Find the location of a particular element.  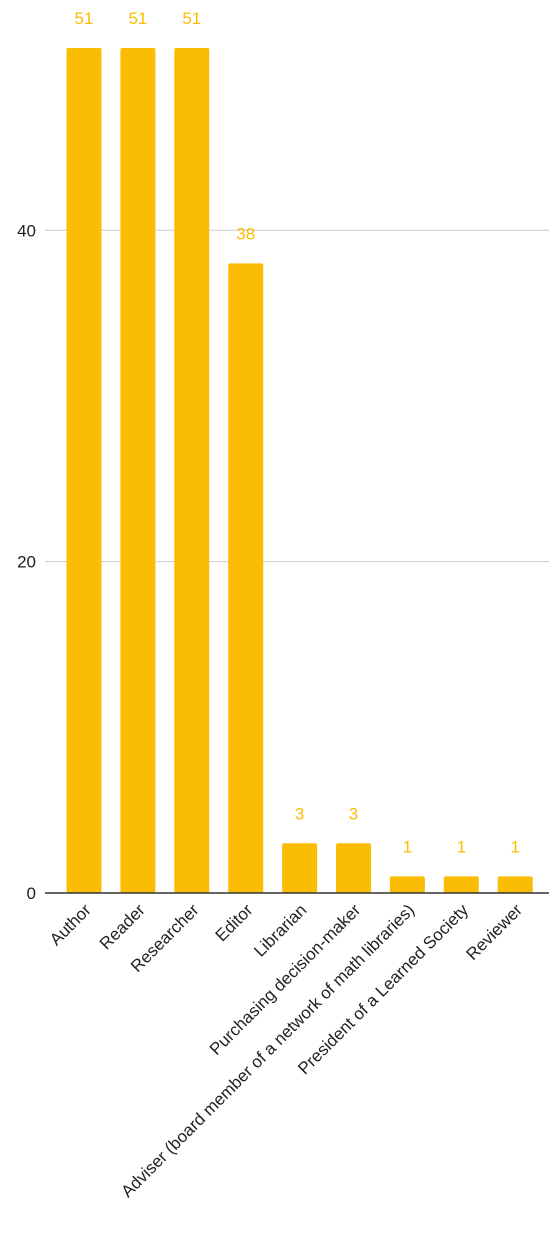

x-label-reader: Reader is located at coordinates (122, 926).